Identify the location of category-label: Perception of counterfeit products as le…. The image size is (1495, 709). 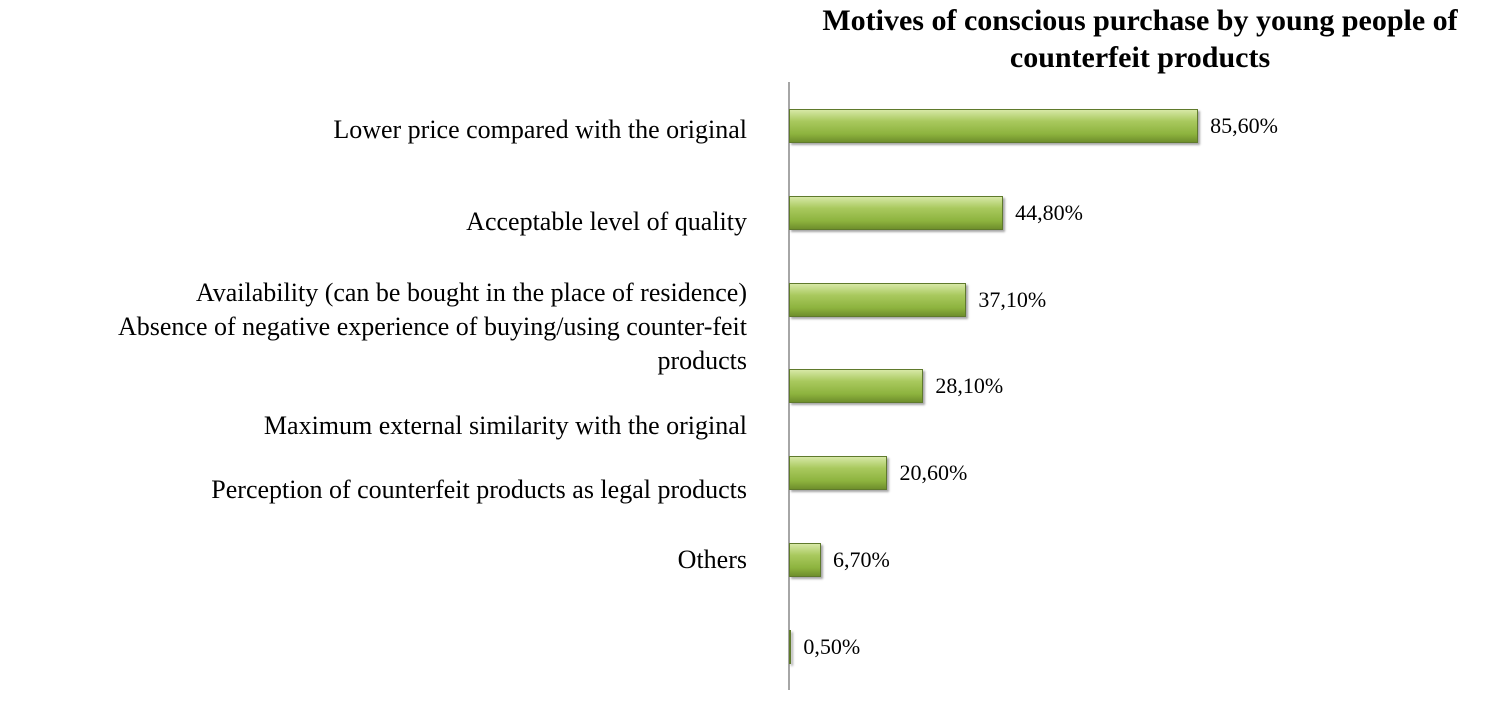
(479, 489).